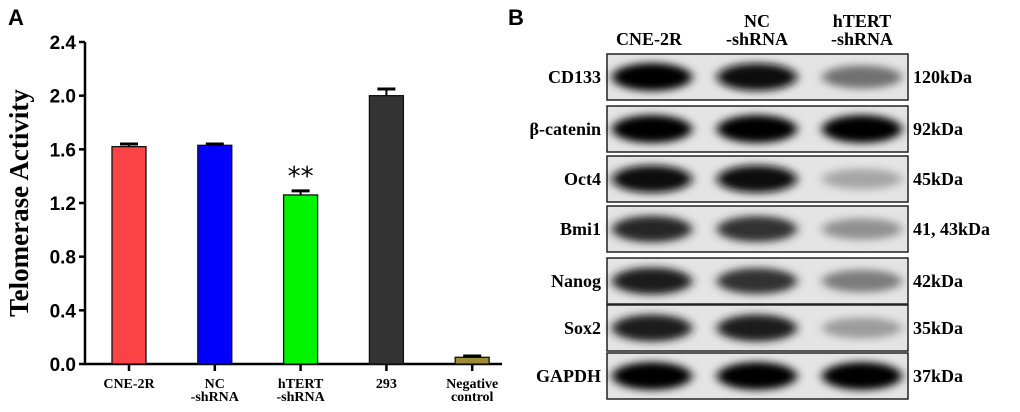 Image resolution: width=1020 pixels, height=412 pixels. Describe the element at coordinates (580, 229) in the screenshot. I see `protein-label: Bmi1` at that location.